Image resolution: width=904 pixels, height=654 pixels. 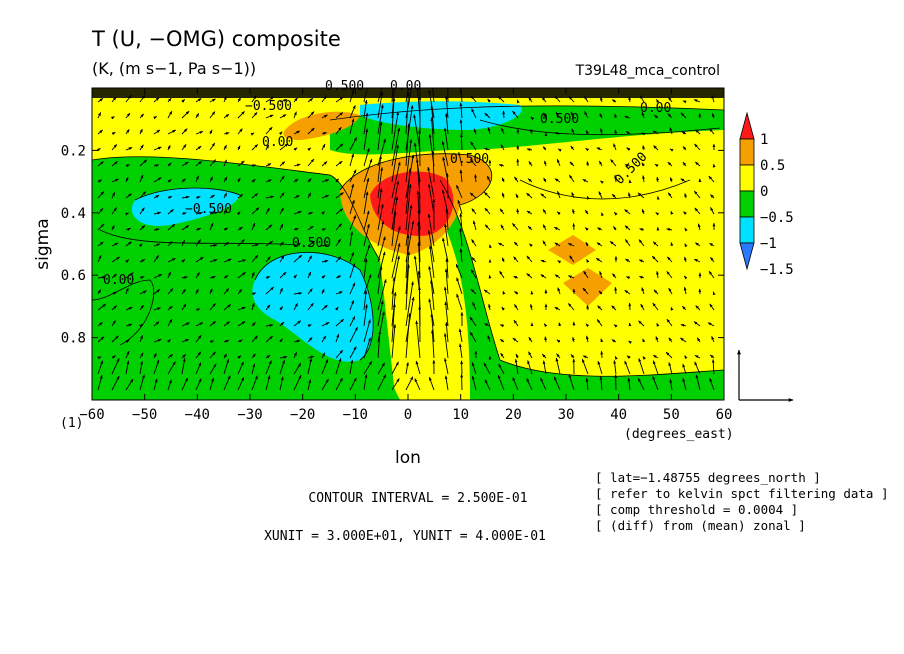 I want to click on chart-title: T (U, −OMG) composite, so click(x=216, y=39).